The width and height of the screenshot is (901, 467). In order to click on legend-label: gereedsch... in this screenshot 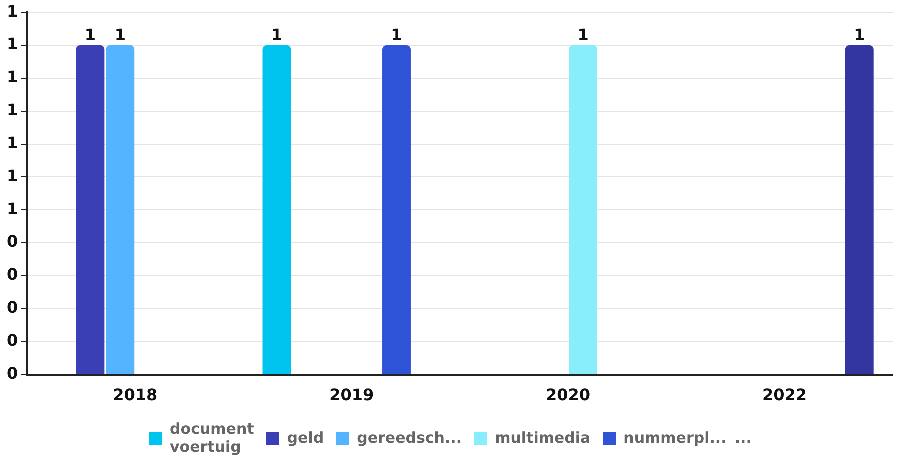, I will do `click(409, 438)`.